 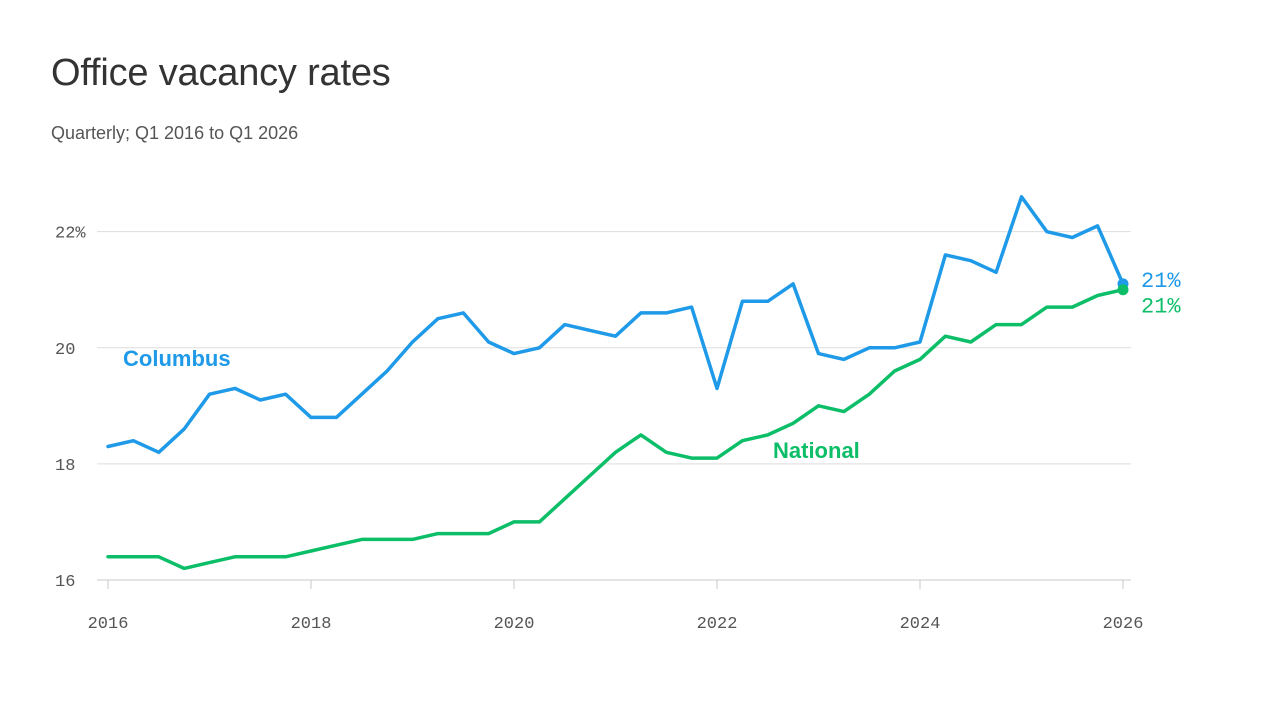 What do you see at coordinates (175, 133) in the screenshot?
I see `chart-subtitle: Quarterly; Q1 2016 to Q1 2026` at bounding box center [175, 133].